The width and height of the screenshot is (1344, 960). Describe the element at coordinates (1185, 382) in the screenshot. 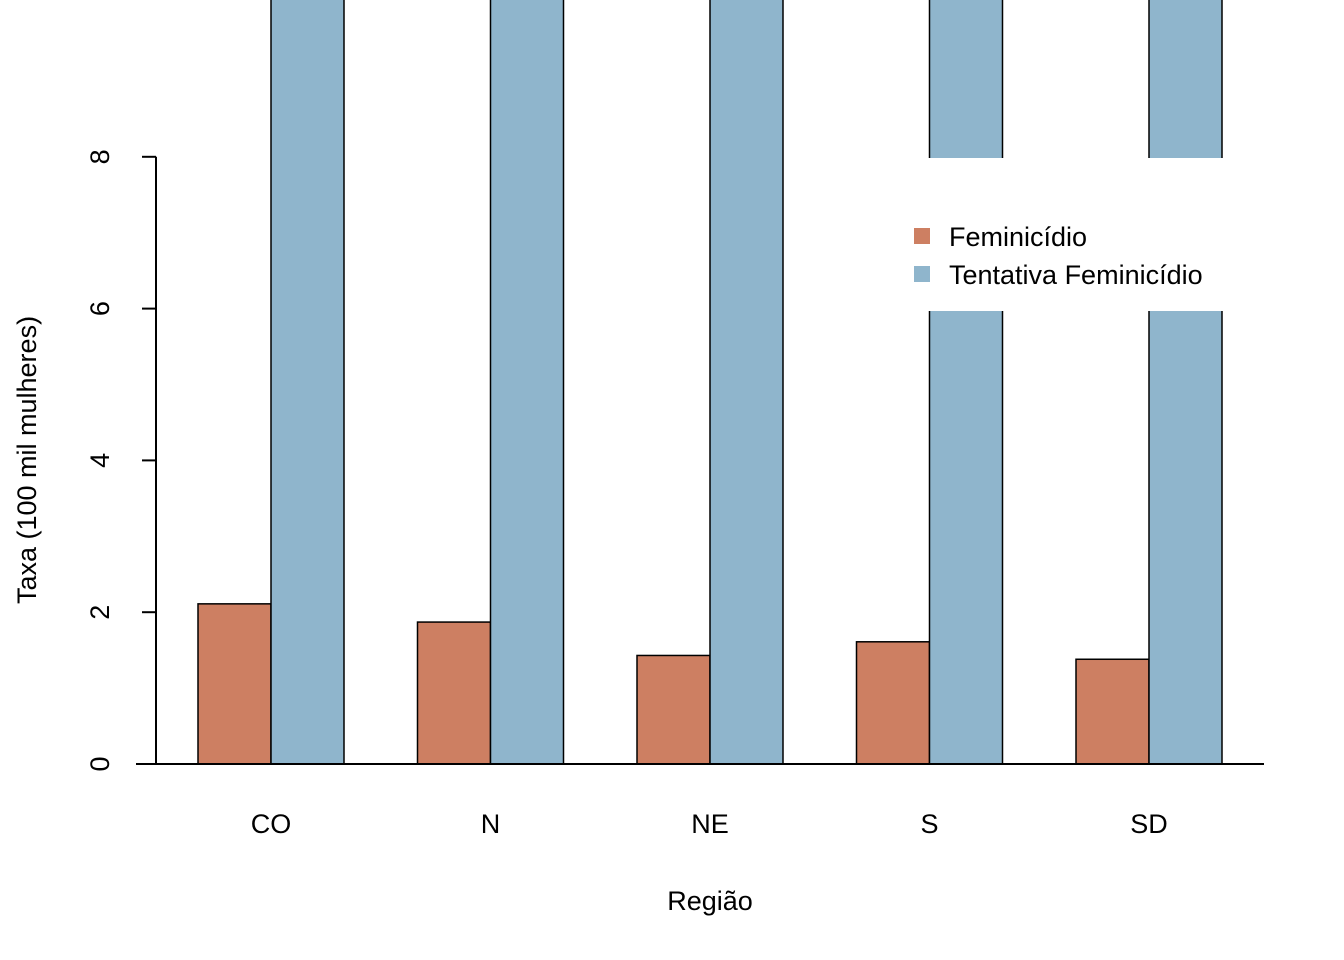

I see `bar-tentativa-feminicidio-sd` at that location.